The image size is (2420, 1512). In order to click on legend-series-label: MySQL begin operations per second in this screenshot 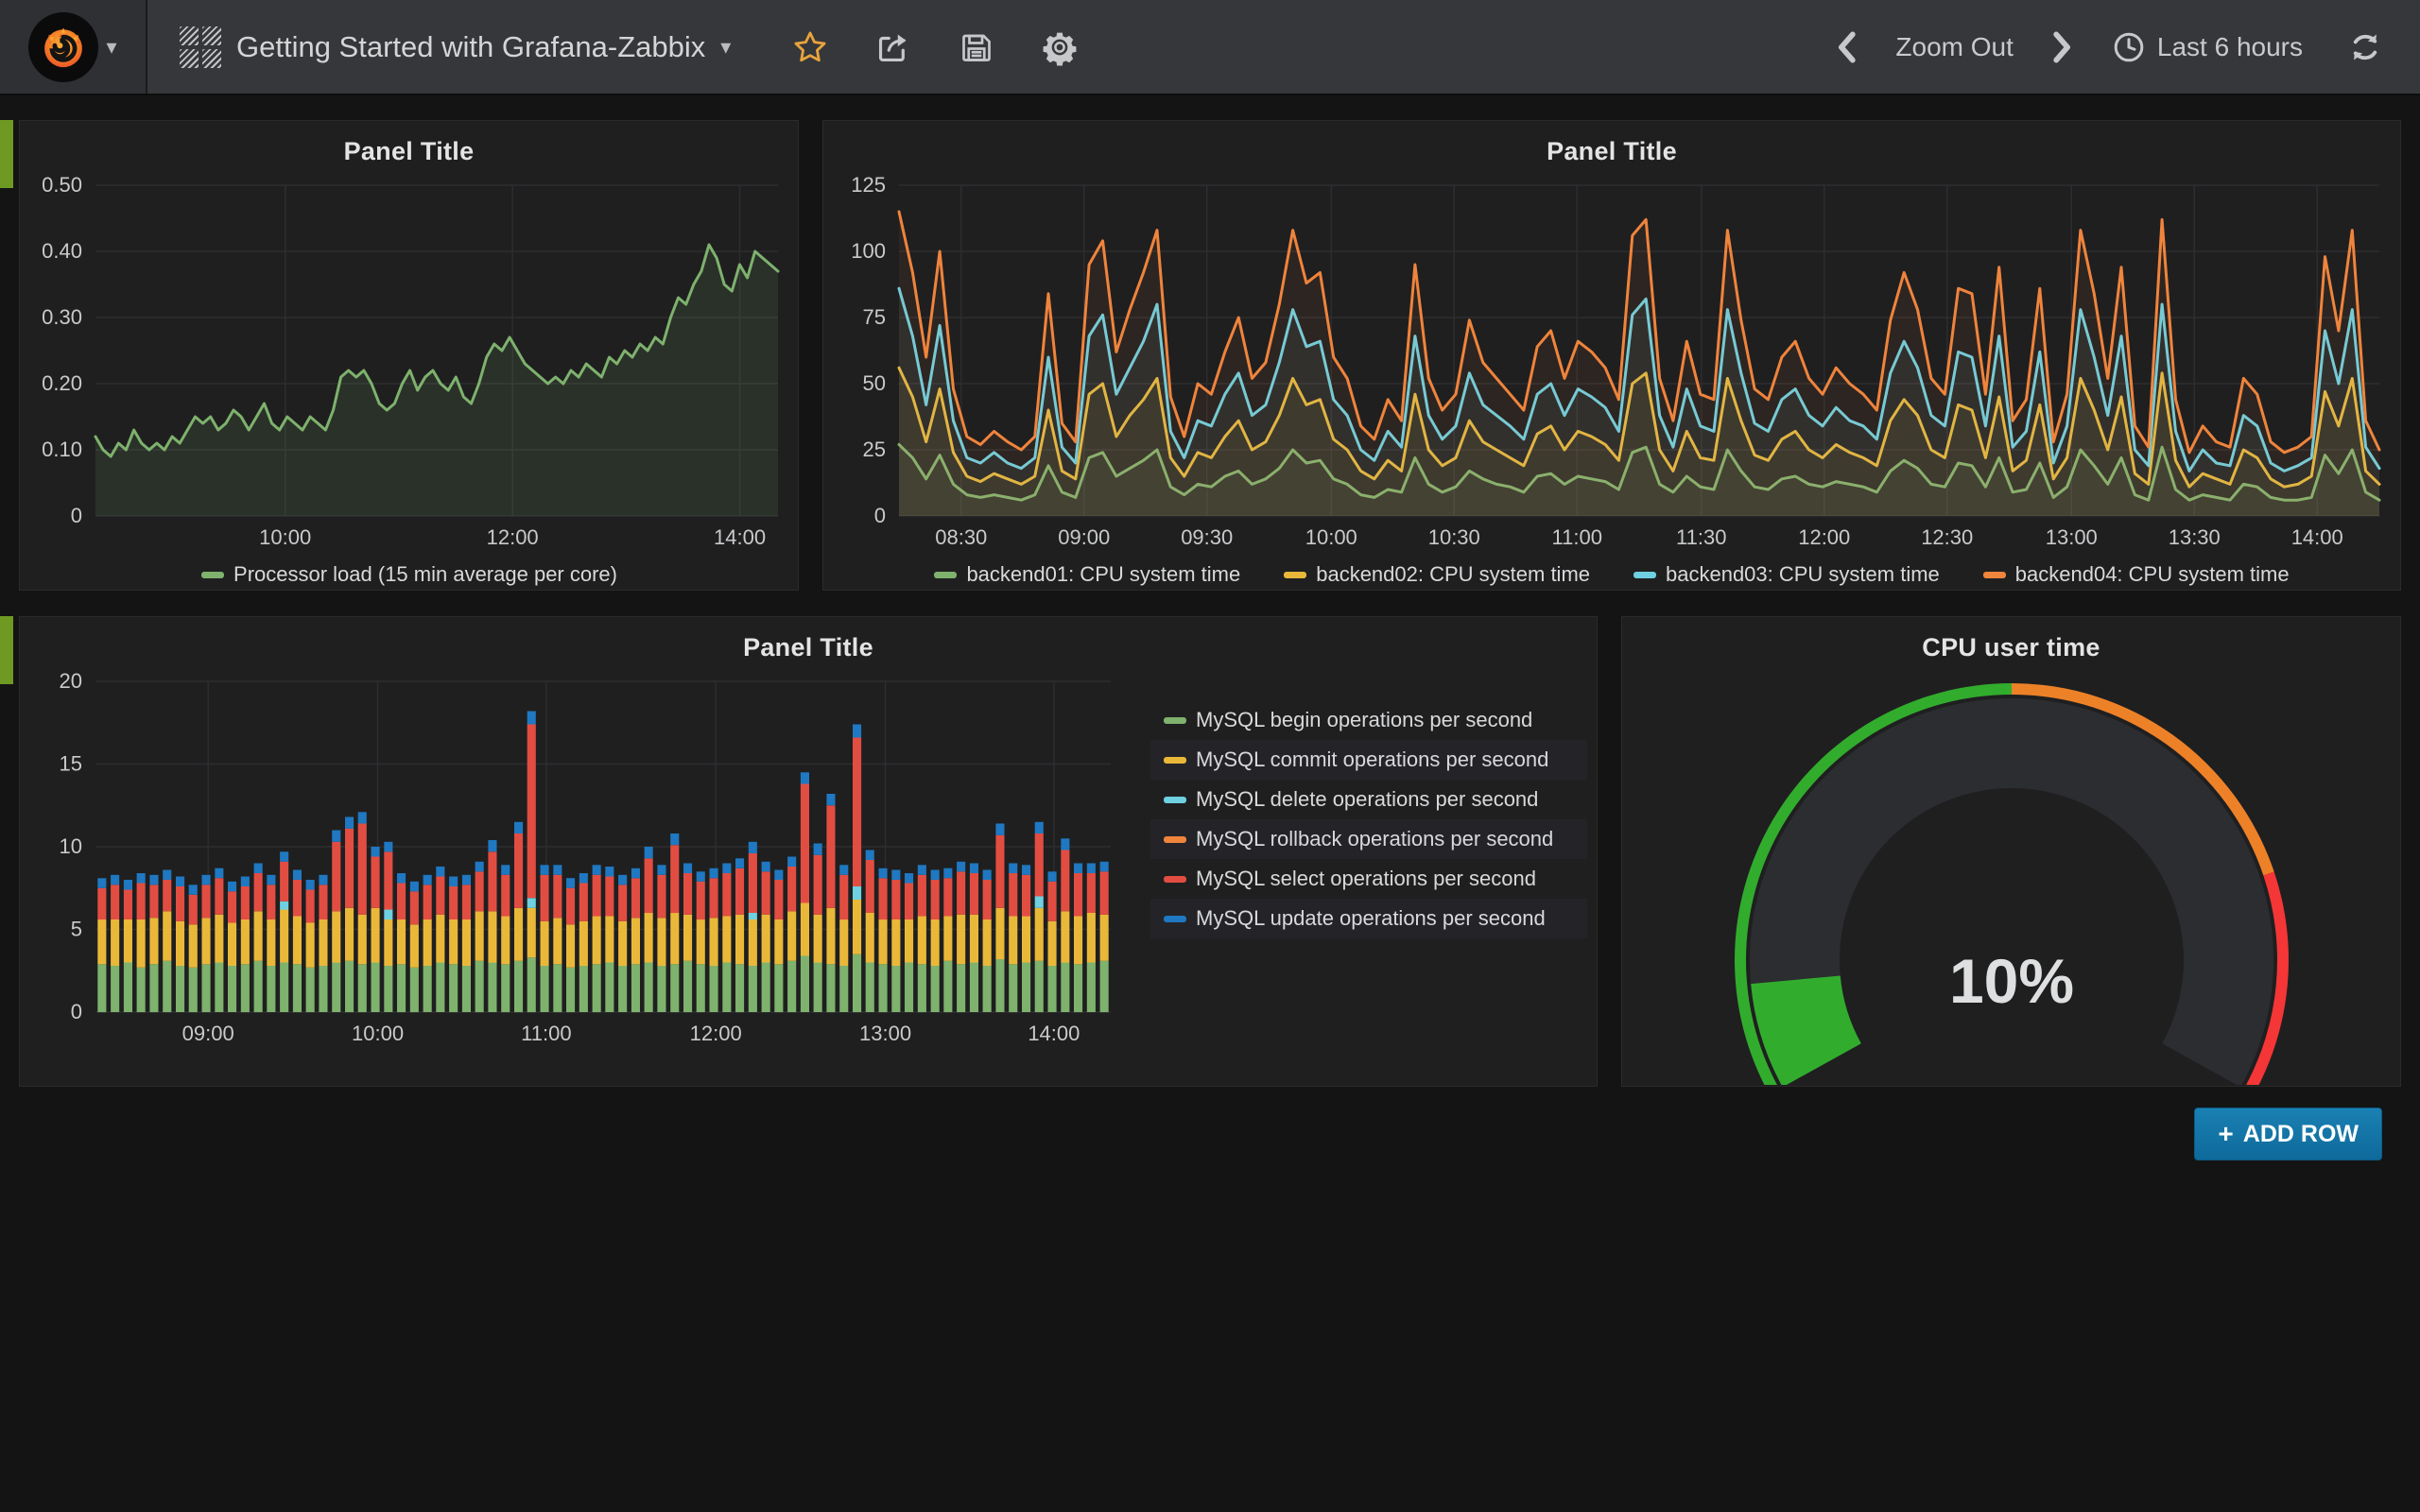, I will do `click(1364, 719)`.